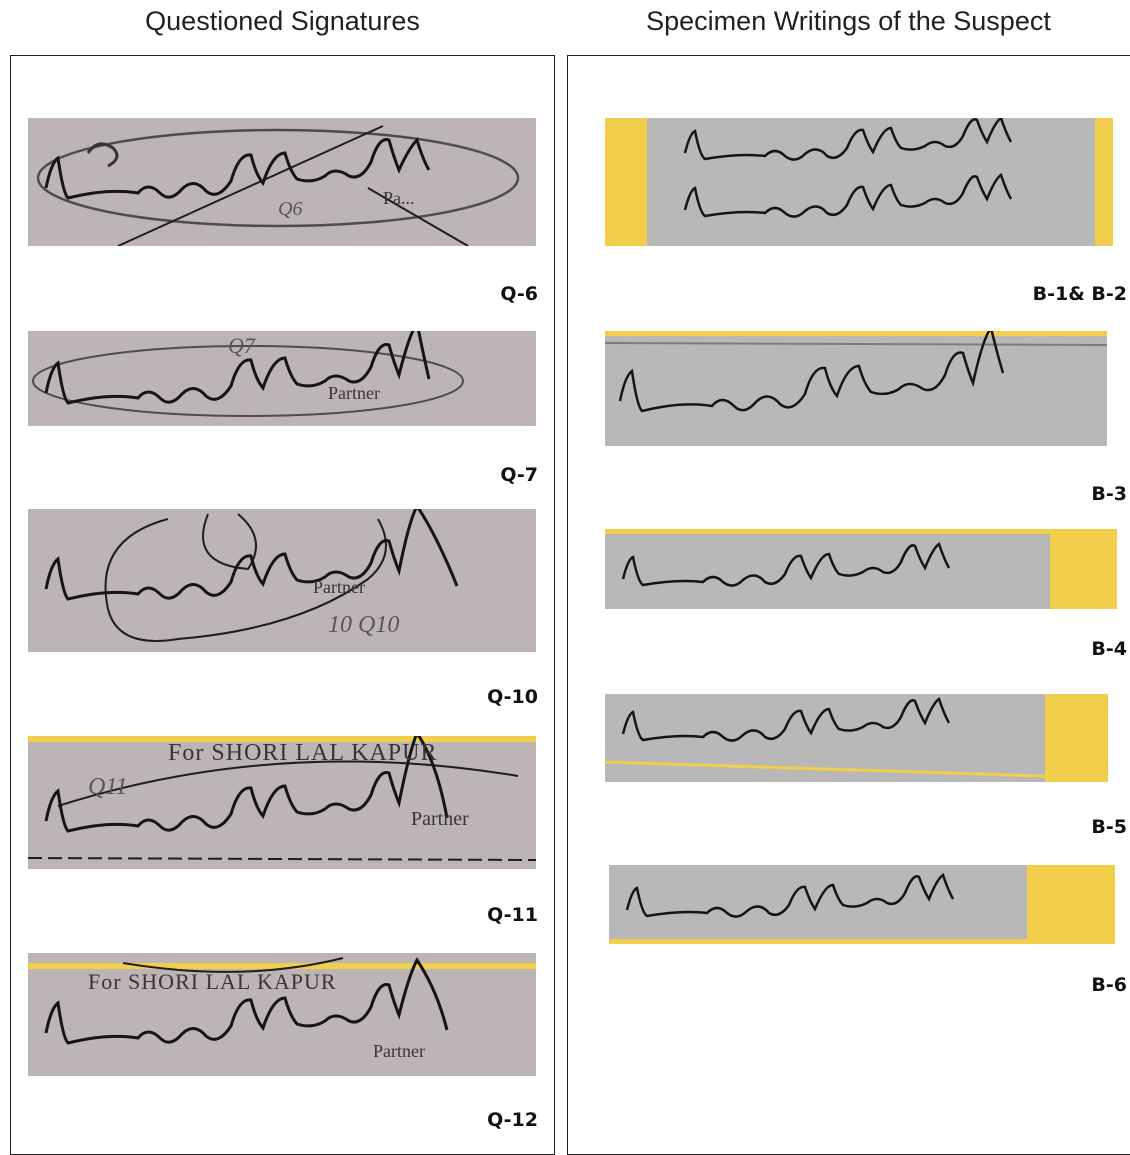 This screenshot has height=1155, width=1130. I want to click on exhibit-label-b4: B-4, so click(1109, 649).